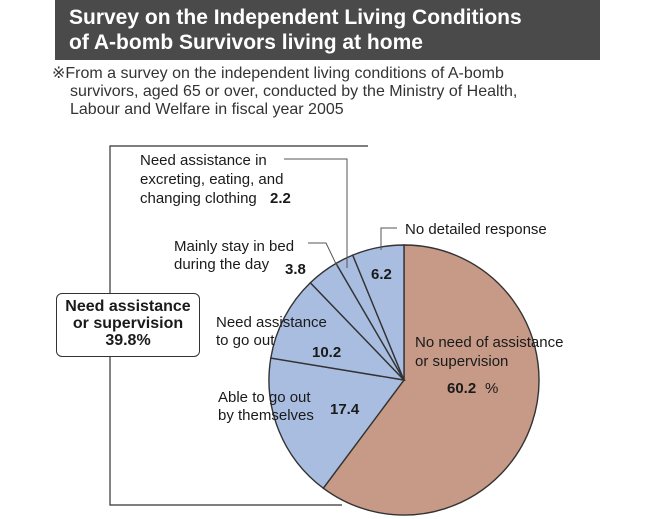  I want to click on leader-lines, so click(340, 213).